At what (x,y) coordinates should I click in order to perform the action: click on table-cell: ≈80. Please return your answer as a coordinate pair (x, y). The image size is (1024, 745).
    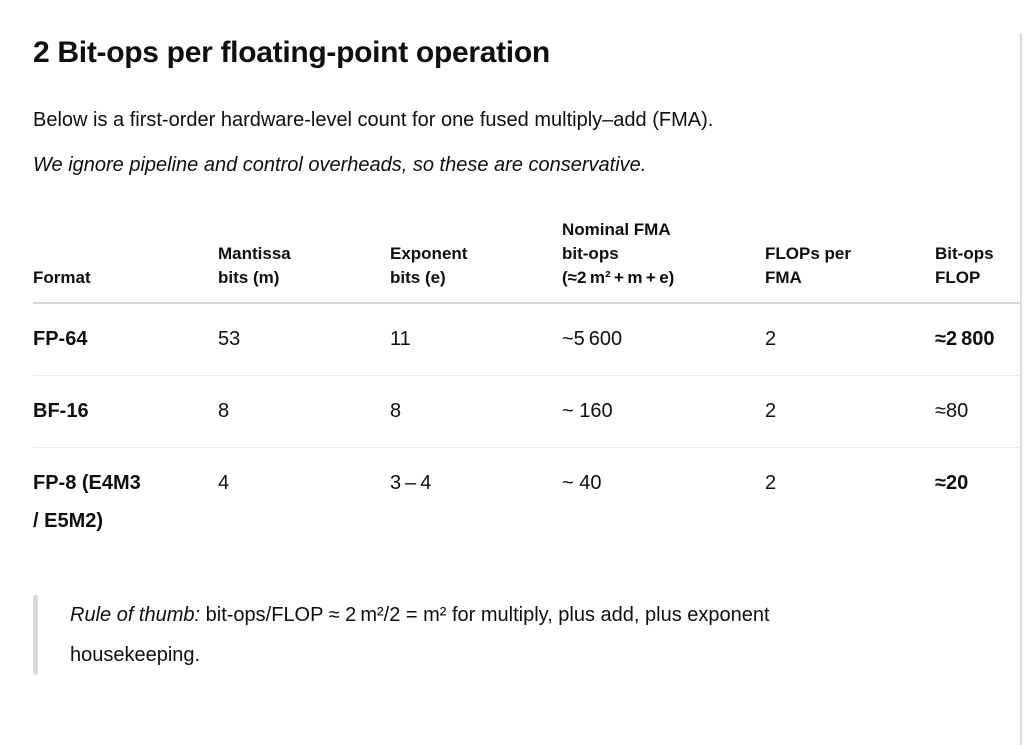
    Looking at the image, I should click on (978, 411).